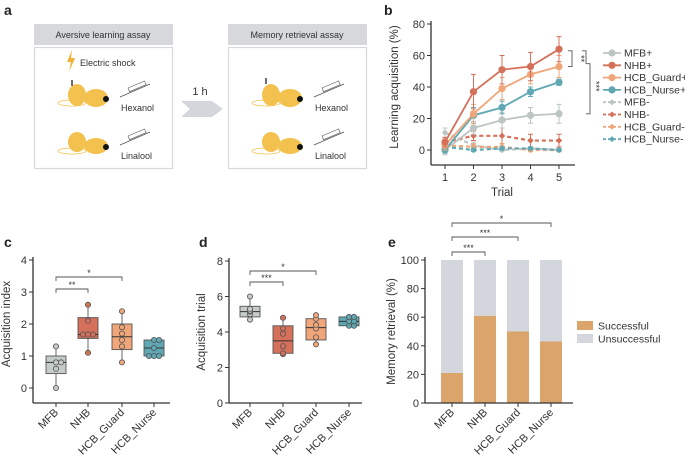  What do you see at coordinates (444, 419) in the screenshot?
I see `x-tick-label: MFB` at bounding box center [444, 419].